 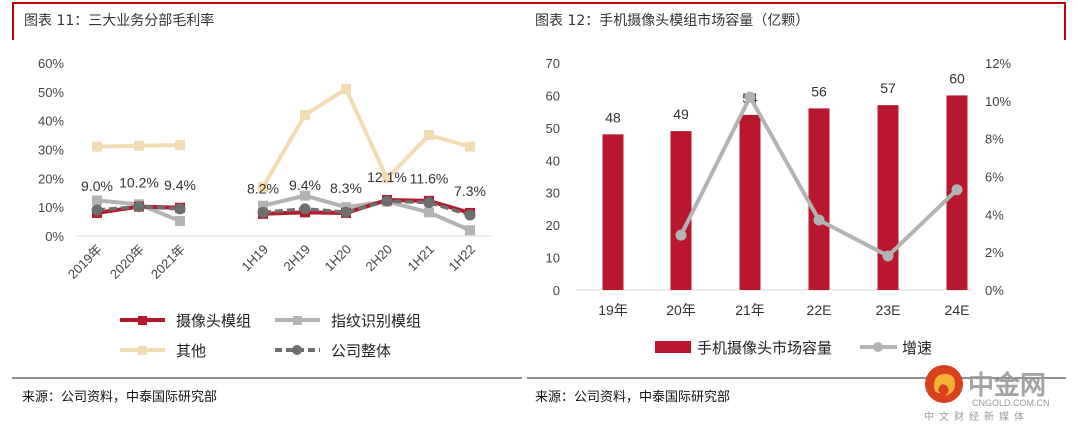 I want to click on y-tick-label: 60%, so click(x=51, y=63).